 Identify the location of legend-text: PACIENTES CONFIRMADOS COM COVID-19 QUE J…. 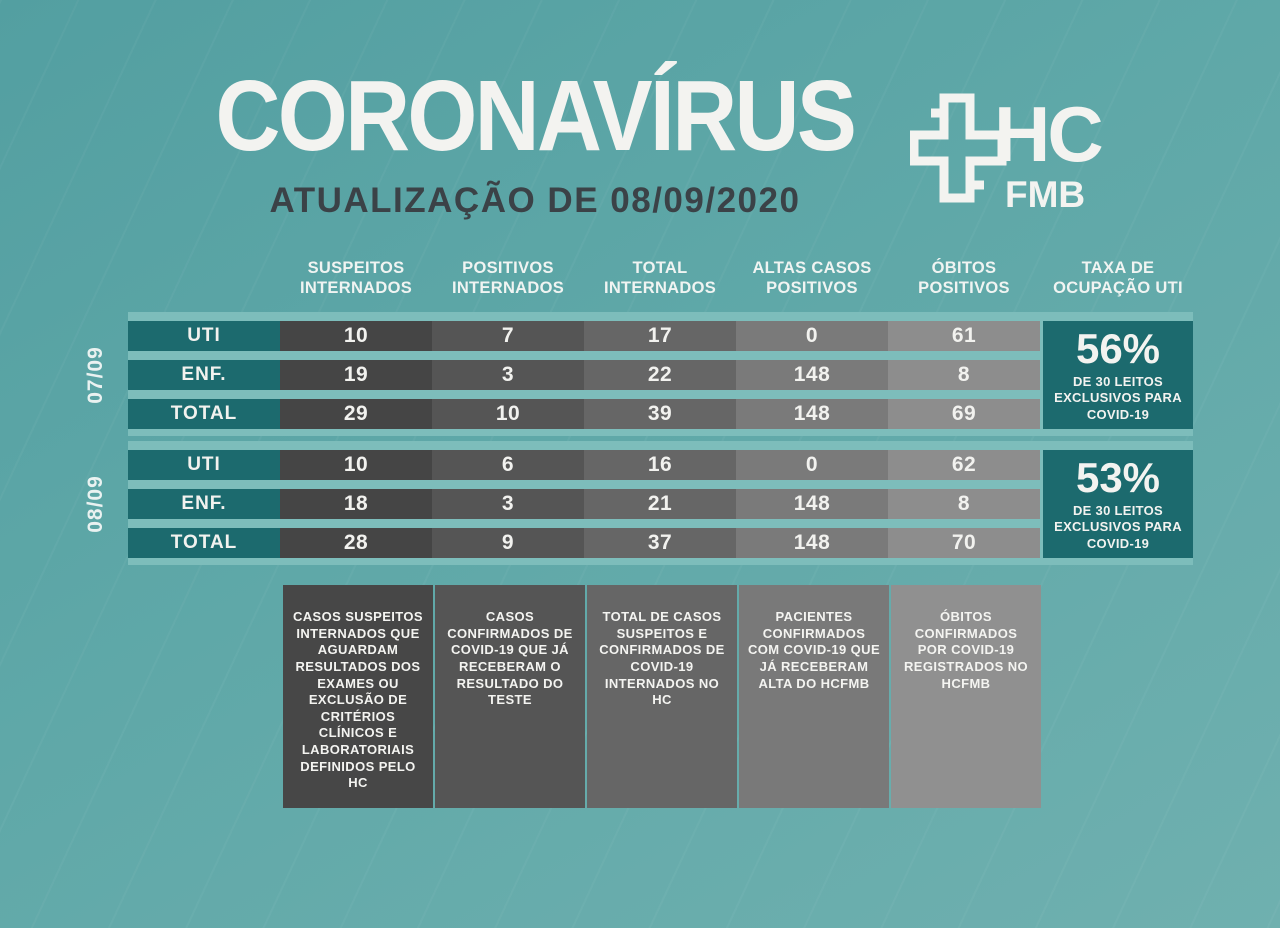
(814, 650).